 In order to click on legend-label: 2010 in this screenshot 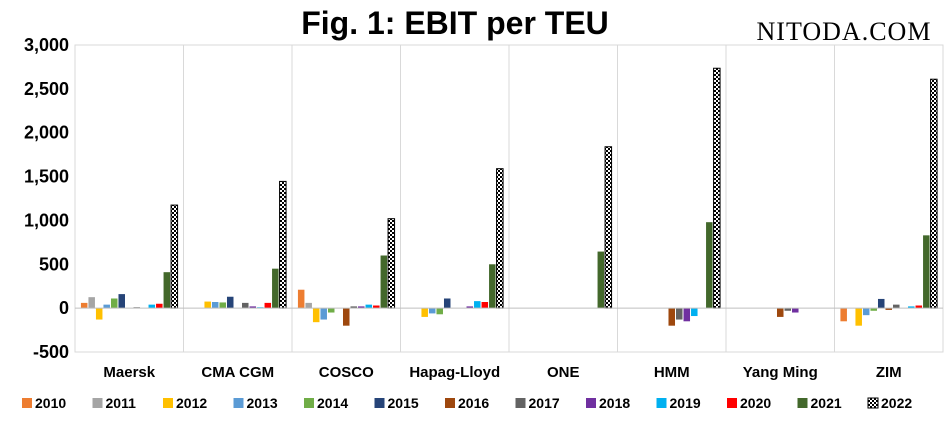, I will do `click(50, 403)`.